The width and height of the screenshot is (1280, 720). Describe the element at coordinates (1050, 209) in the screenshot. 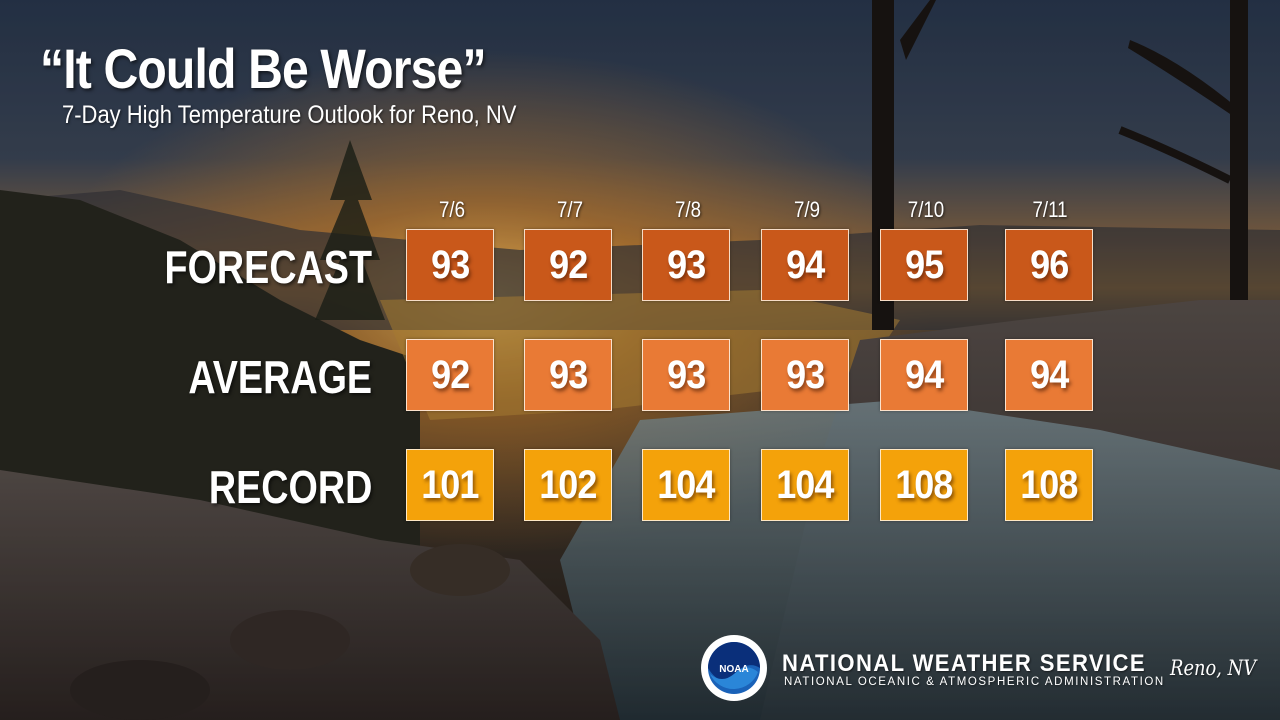

I see `date-label: 7/11` at that location.